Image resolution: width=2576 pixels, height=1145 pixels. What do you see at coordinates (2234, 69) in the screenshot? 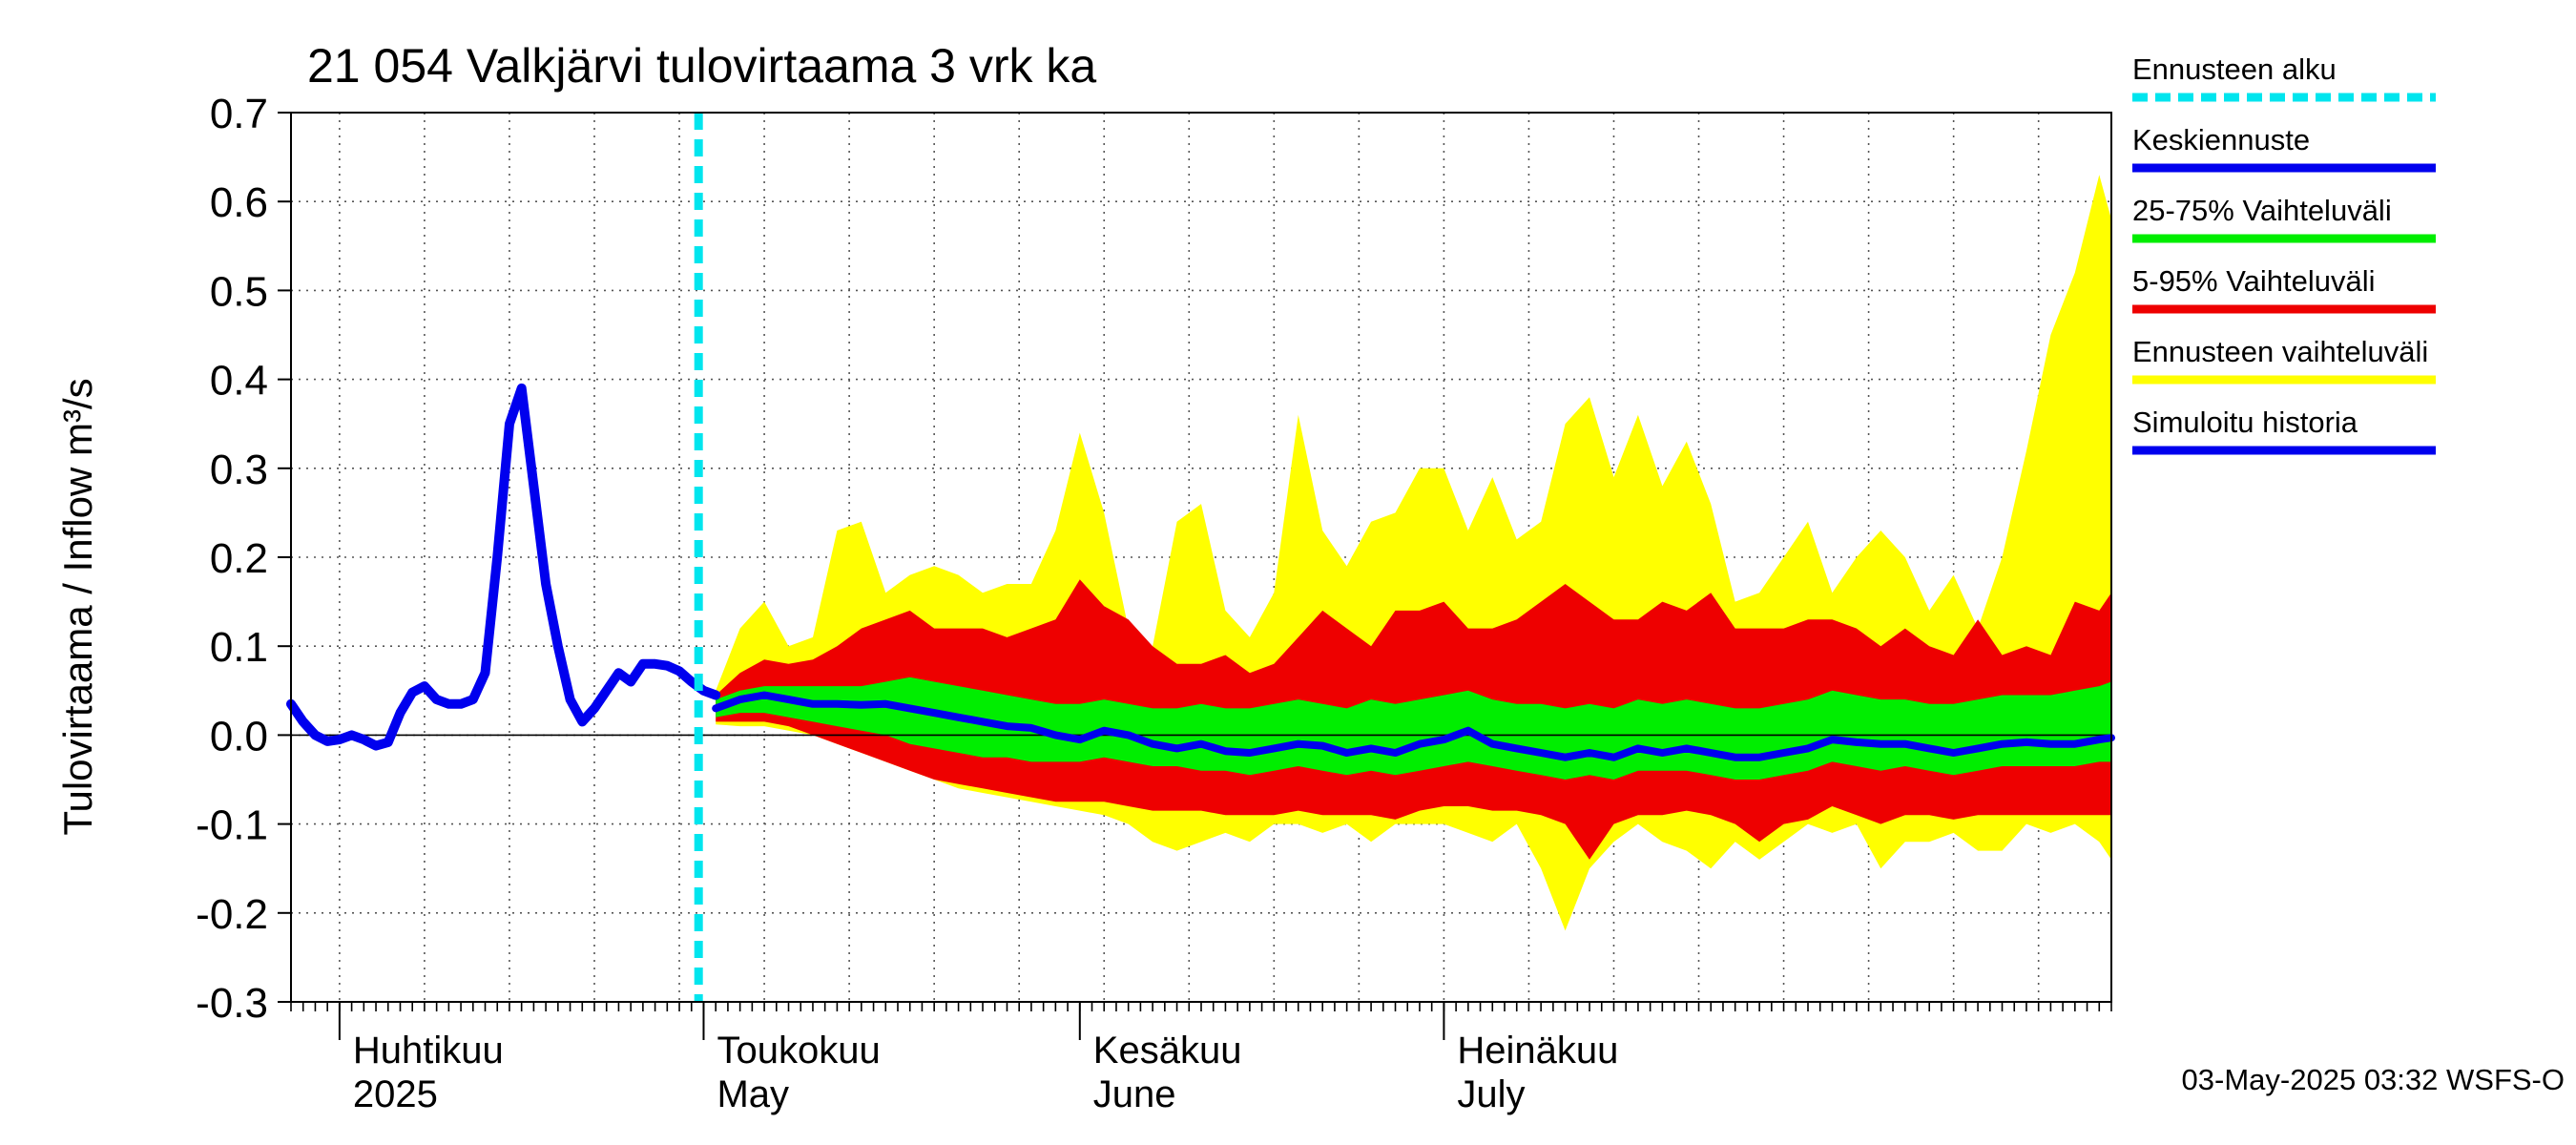
I see `legend-label: Ennusteen alku` at bounding box center [2234, 69].